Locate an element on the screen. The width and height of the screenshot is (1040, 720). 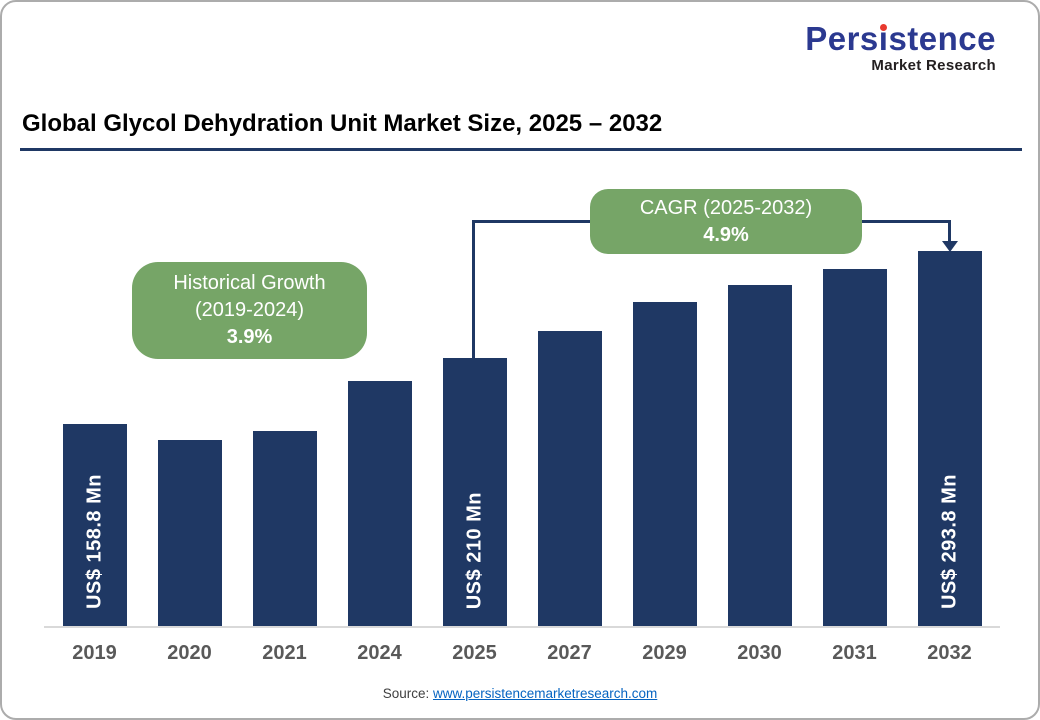
cagr-connector-horizontal-right is located at coordinates (905, 221).